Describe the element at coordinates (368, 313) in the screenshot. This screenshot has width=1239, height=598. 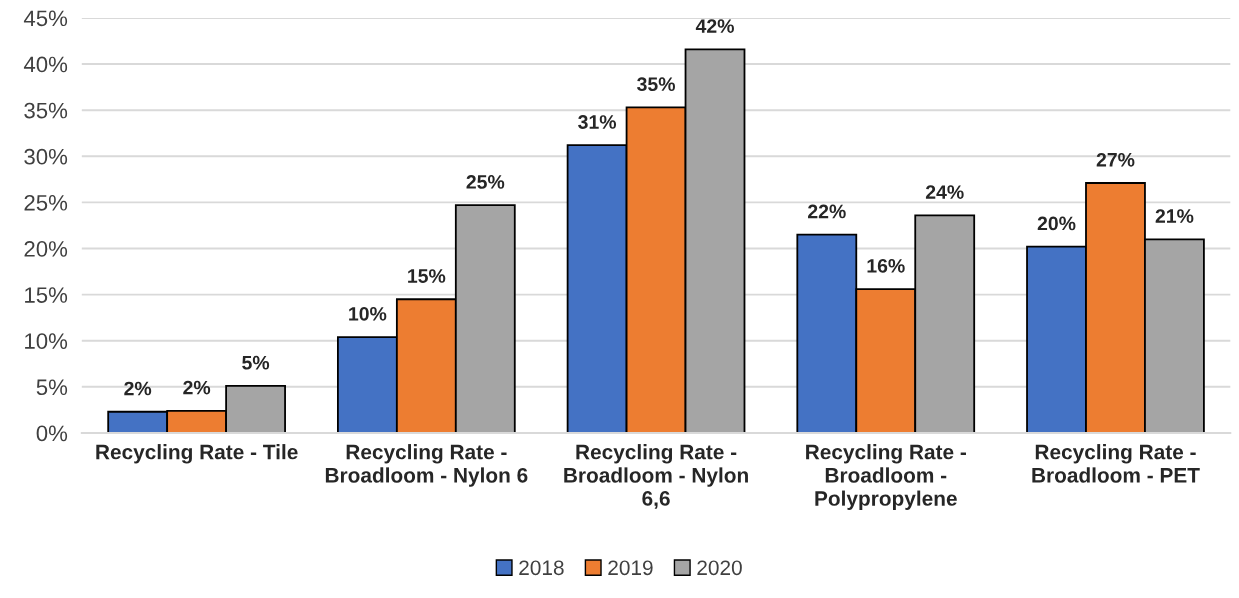
I see `data-label: 10%` at that location.